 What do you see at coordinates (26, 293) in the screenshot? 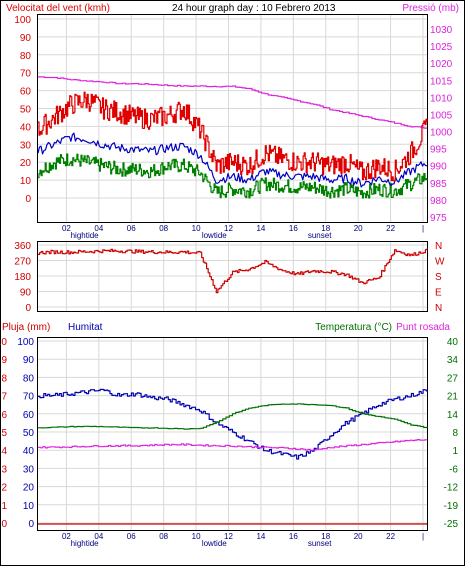
I see `direction-tick-label: 90` at bounding box center [26, 293].